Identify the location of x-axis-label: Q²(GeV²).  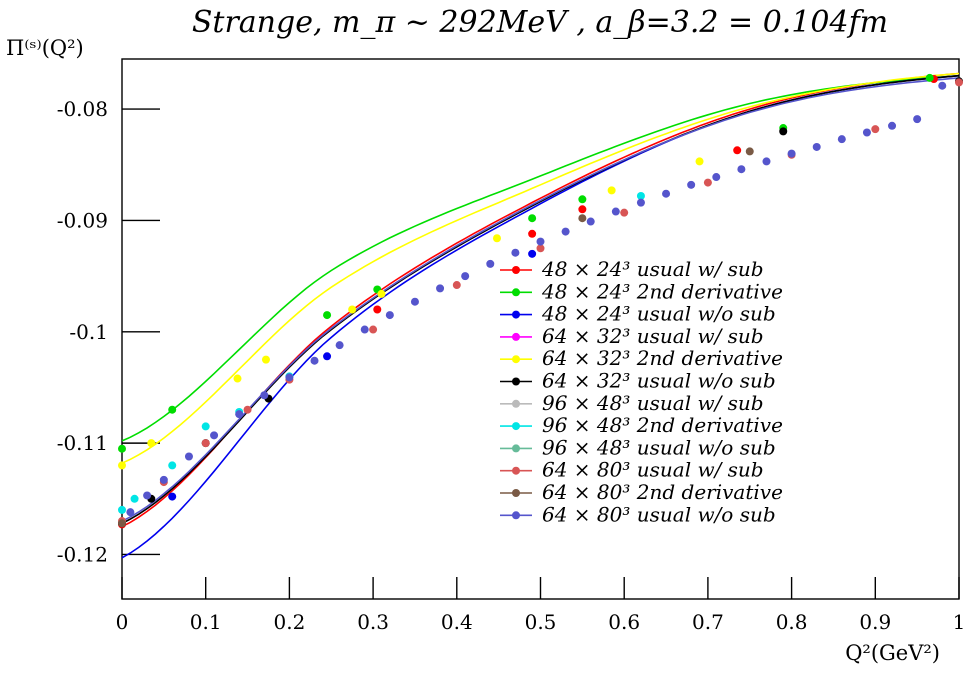
(892, 653).